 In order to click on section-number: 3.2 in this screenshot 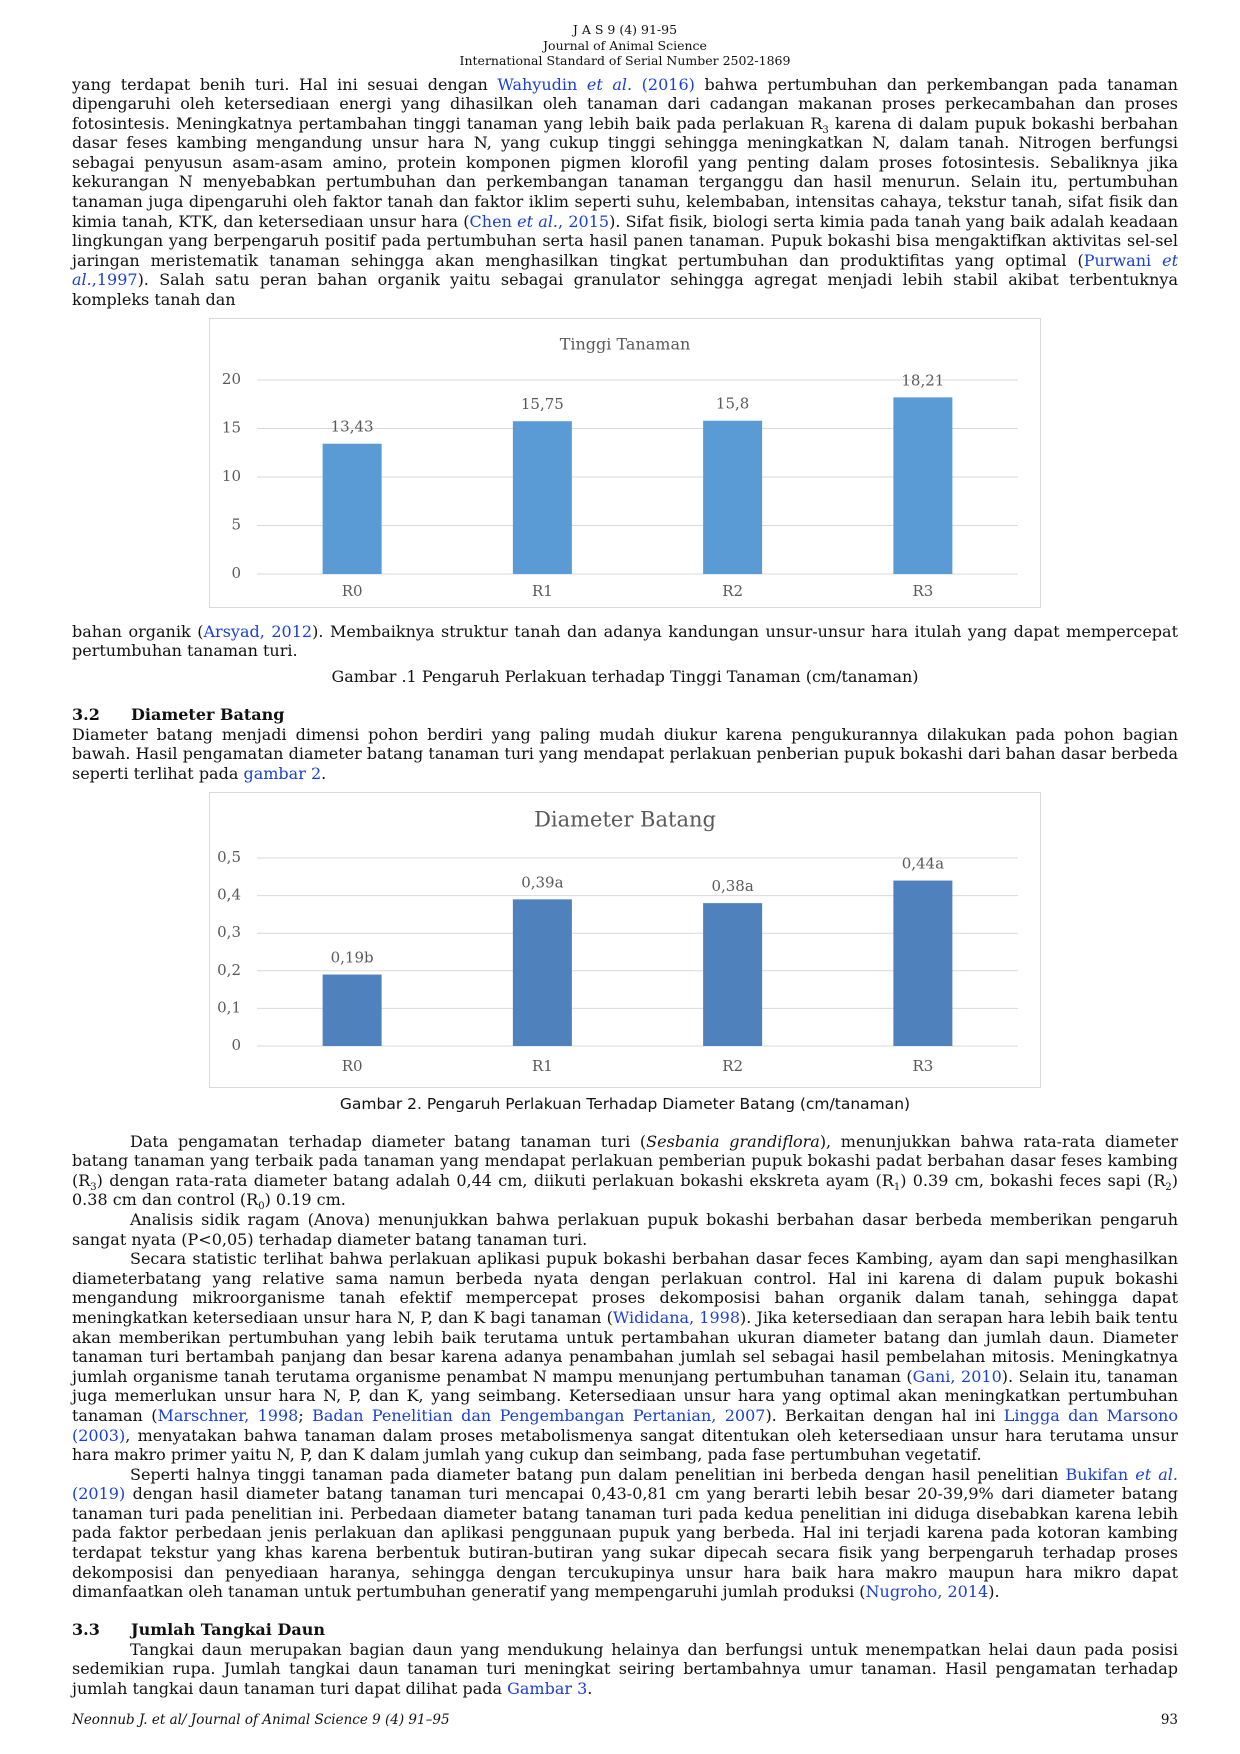, I will do `click(86, 714)`.